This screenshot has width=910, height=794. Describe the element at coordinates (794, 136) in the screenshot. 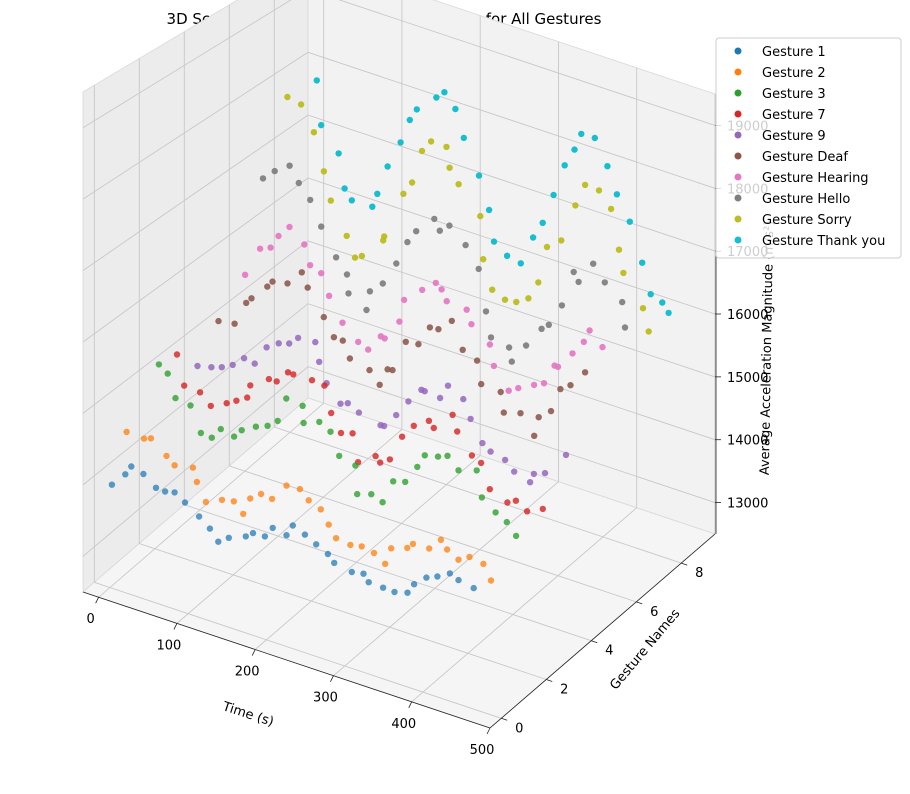

I see `legend-entry: Gesture 9` at that location.